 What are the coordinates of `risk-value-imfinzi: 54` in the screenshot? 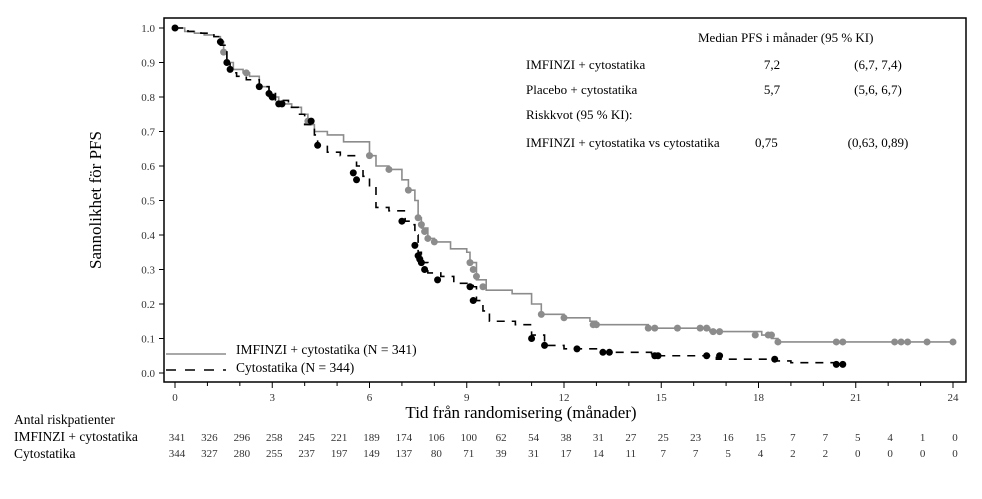 It's located at (534, 438).